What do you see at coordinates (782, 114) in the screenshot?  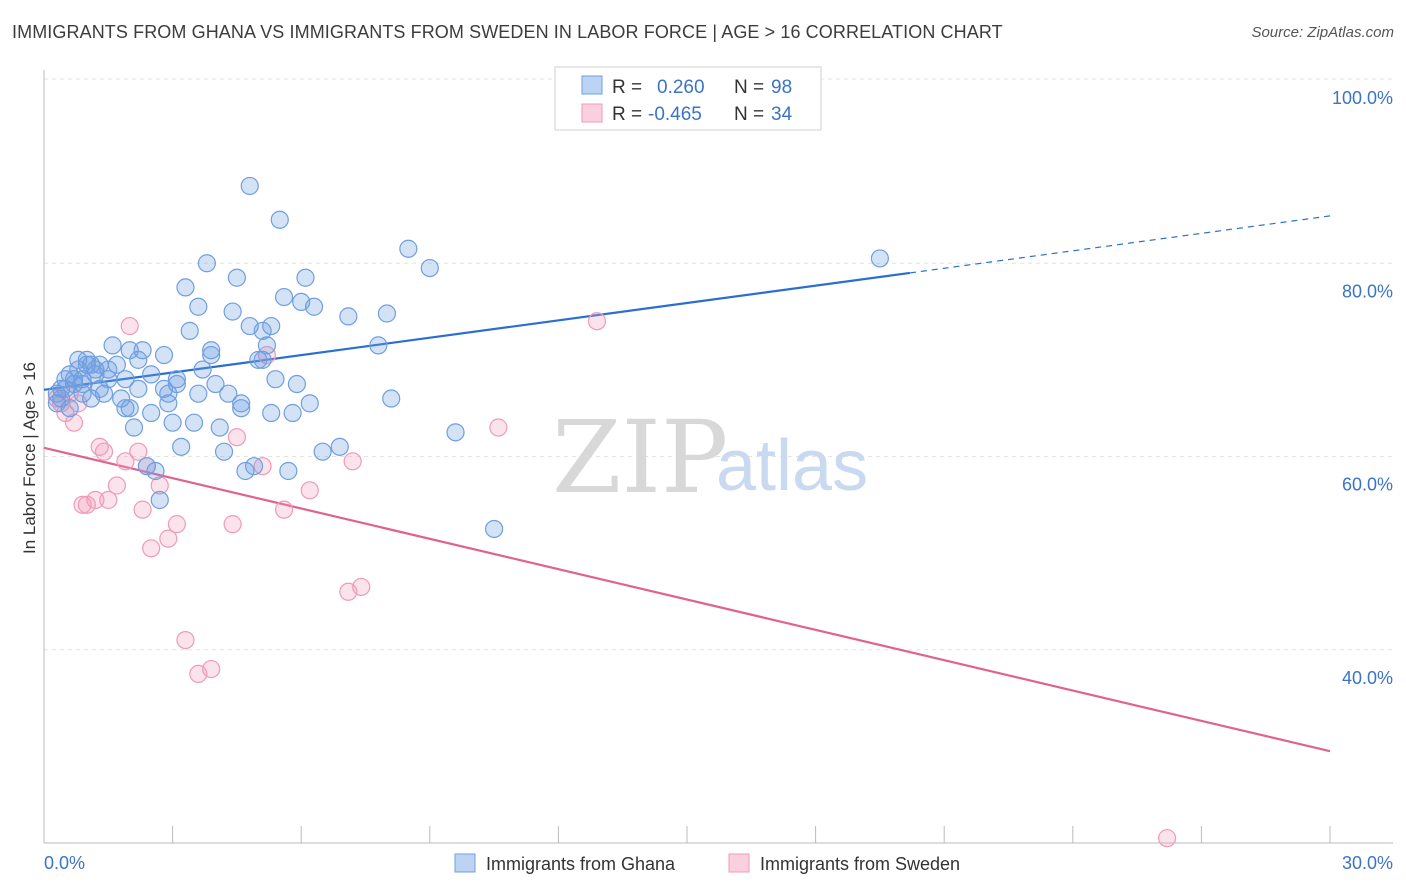 I see `legend-n-value-sweden: 34` at bounding box center [782, 114].